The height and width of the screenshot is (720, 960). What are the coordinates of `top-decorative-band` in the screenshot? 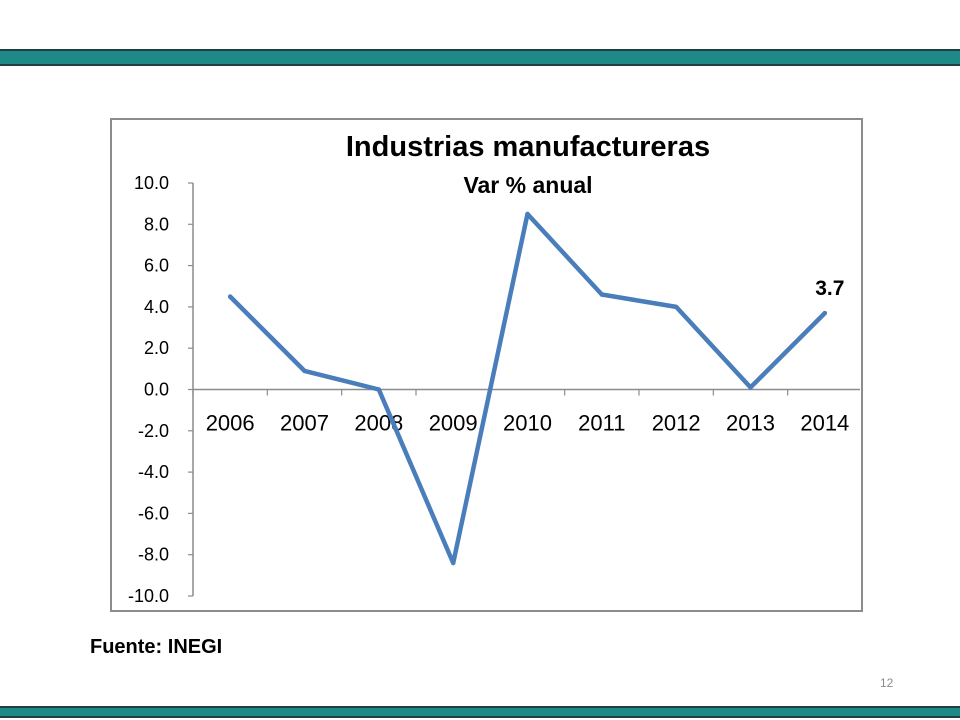 It's located at (480, 57).